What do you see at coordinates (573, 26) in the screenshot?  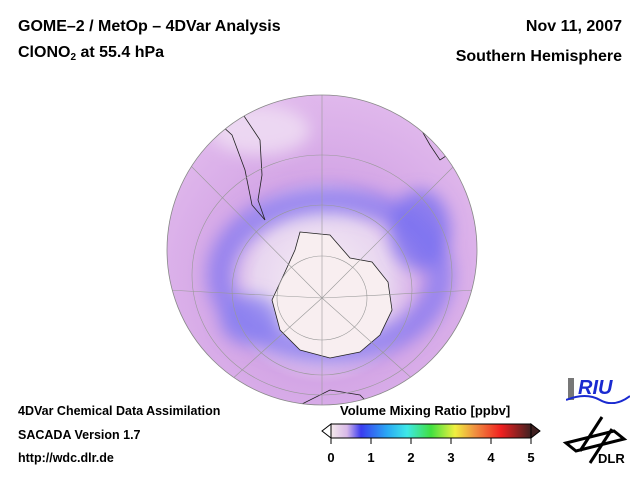 I see `date-label: Nov 11, 2007` at bounding box center [573, 26].